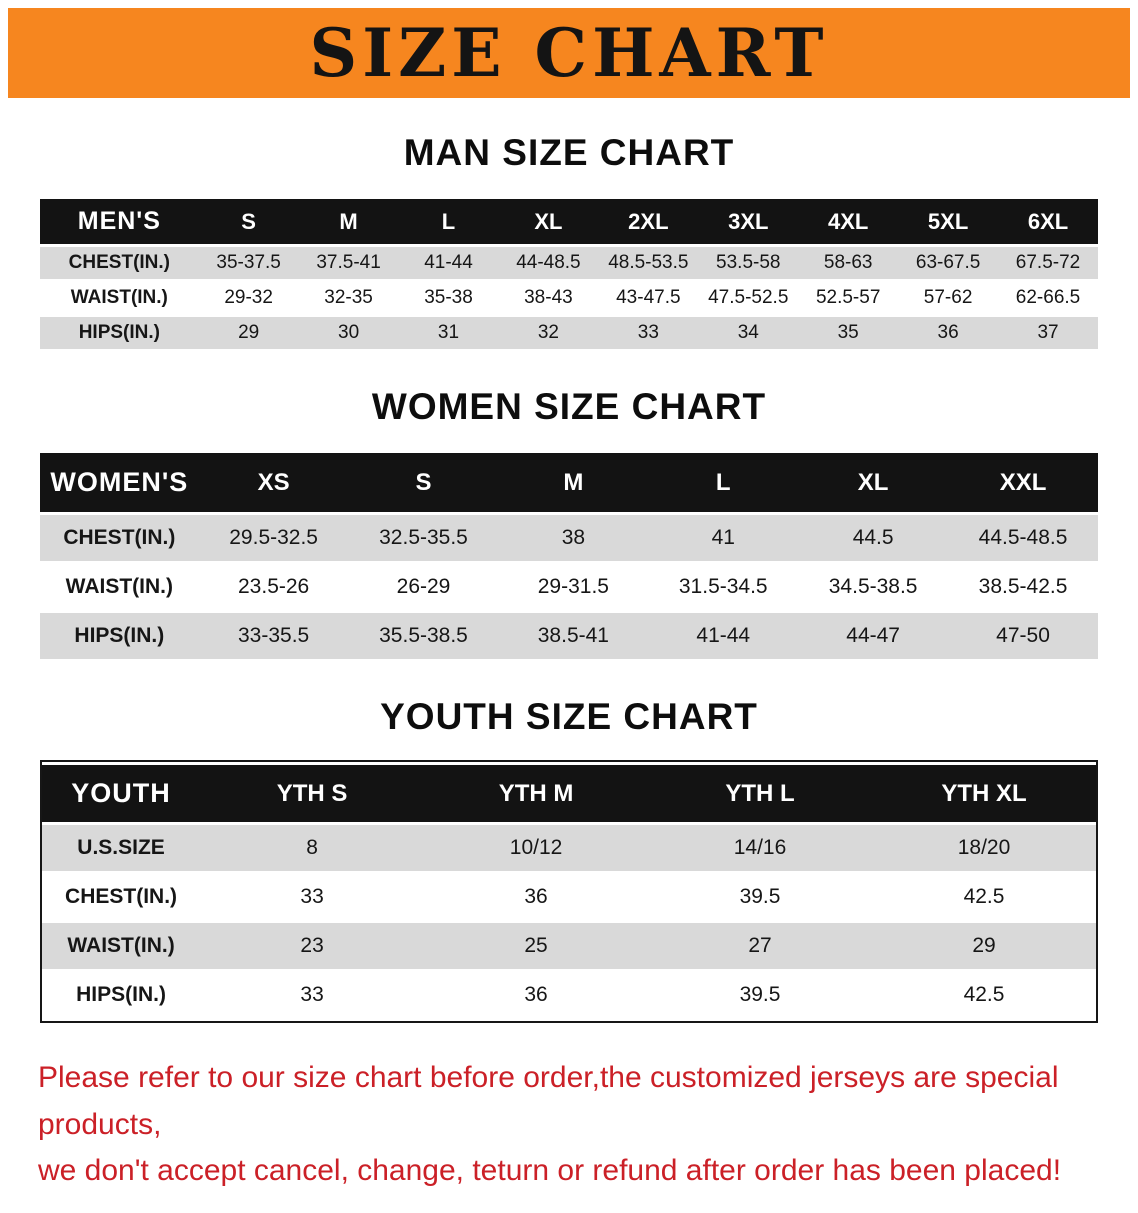 Image resolution: width=1138 pixels, height=1213 pixels. What do you see at coordinates (760, 848) in the screenshot?
I see `value-cell: 14/16` at bounding box center [760, 848].